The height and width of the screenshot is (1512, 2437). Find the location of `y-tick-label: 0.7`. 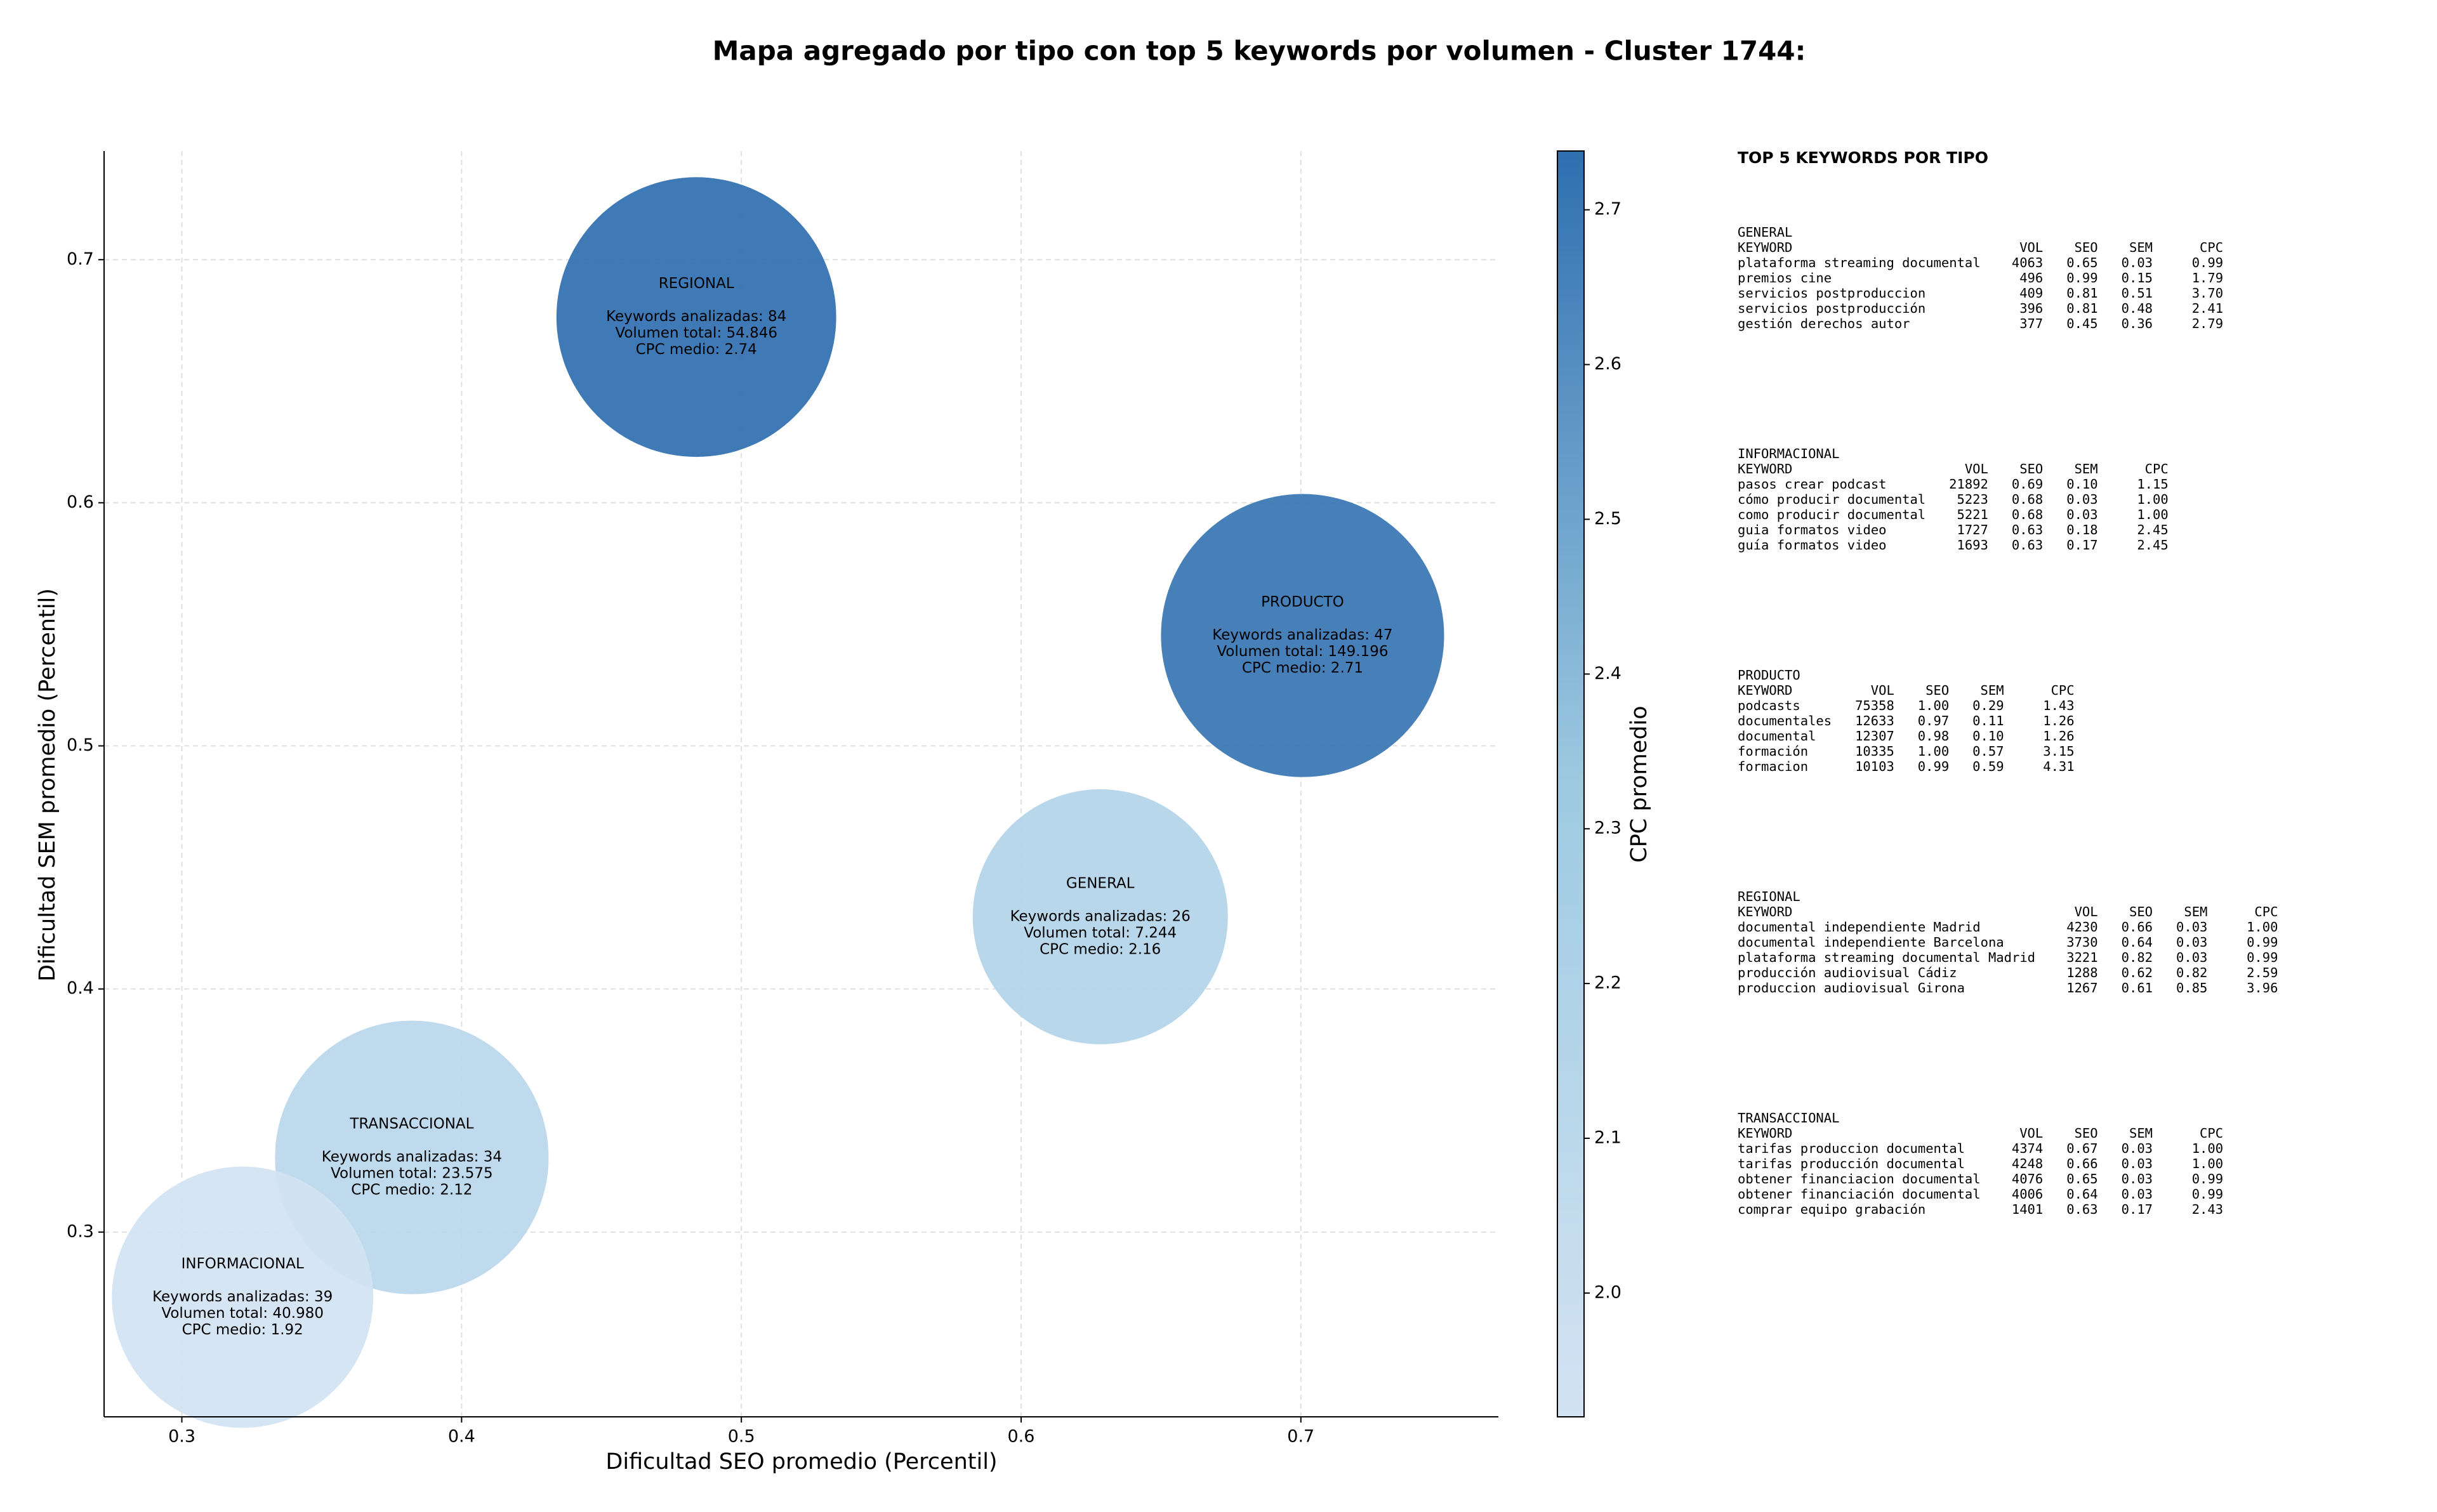

y-tick-label: 0.7 is located at coordinates (80, 259).